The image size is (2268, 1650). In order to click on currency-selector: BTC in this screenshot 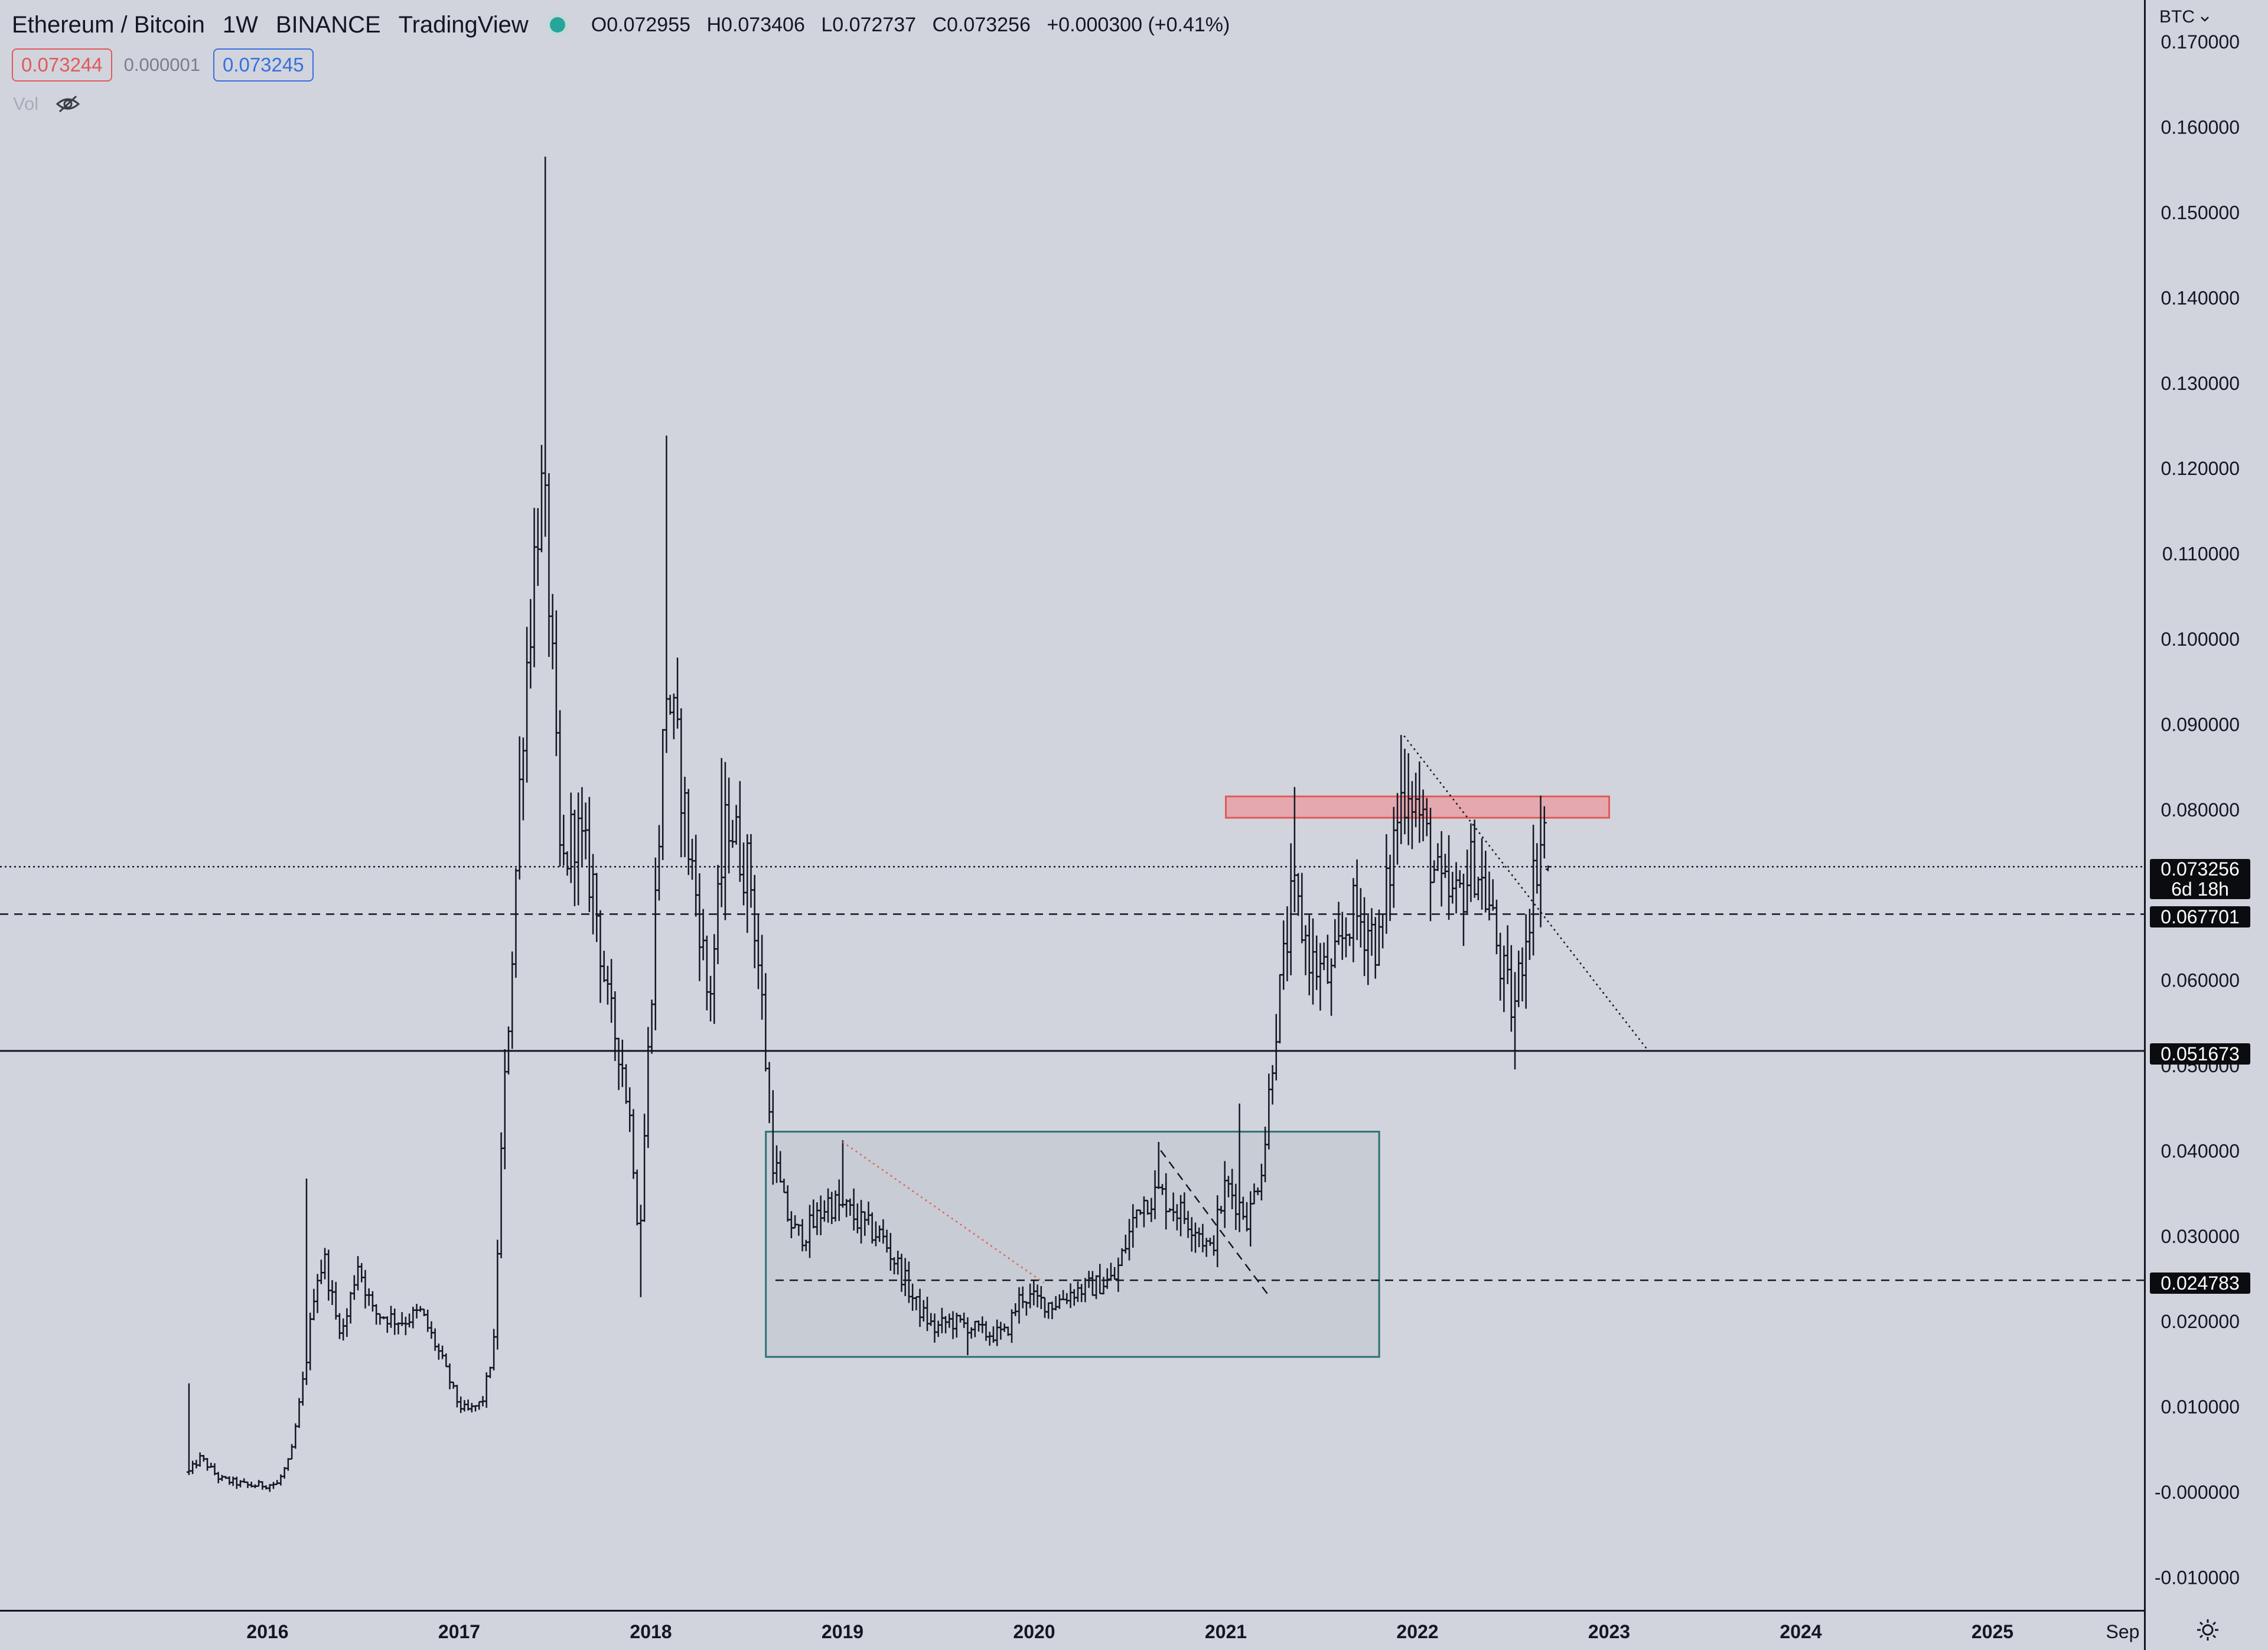, I will do `click(2184, 17)`.